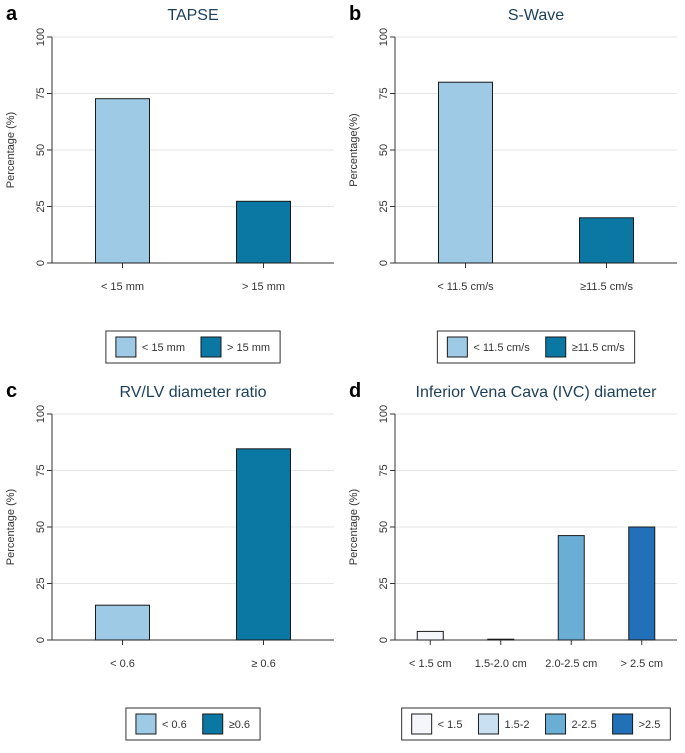  Describe the element at coordinates (11, 391) in the screenshot. I see `panel-letter: c` at that location.